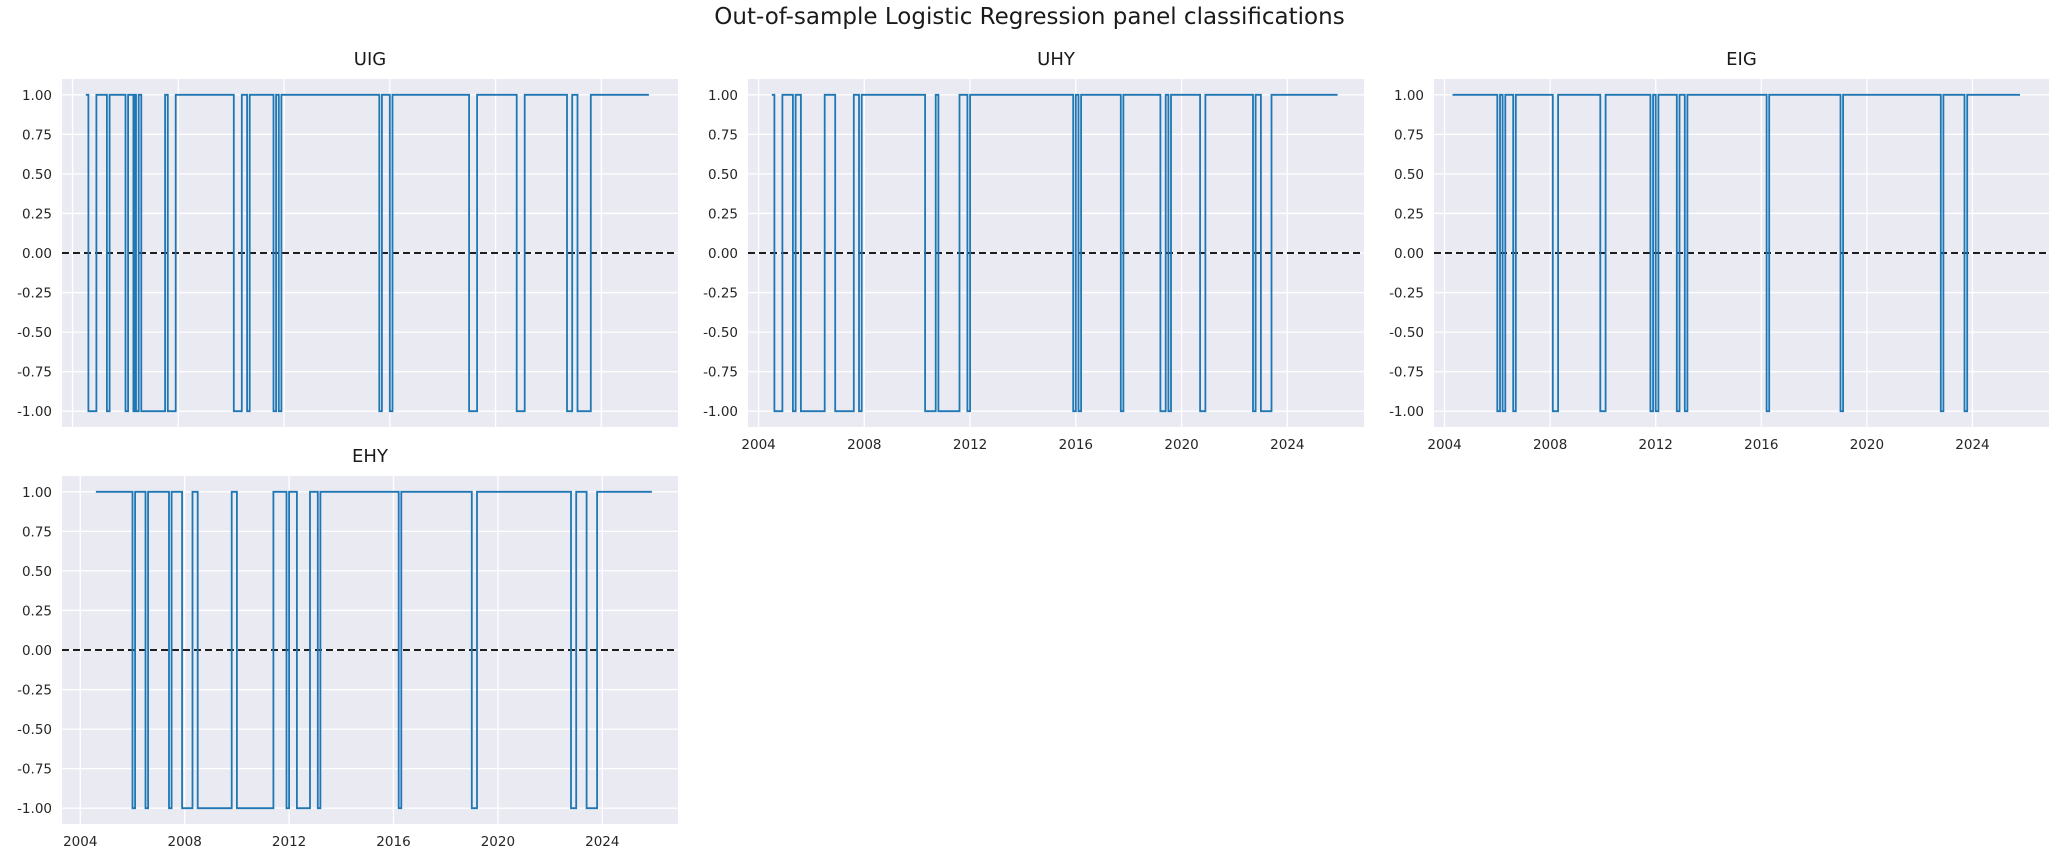 The image size is (2059, 861). Describe the element at coordinates (37, 254) in the screenshot. I see `y-tick-label-uig: 0.00` at that location.